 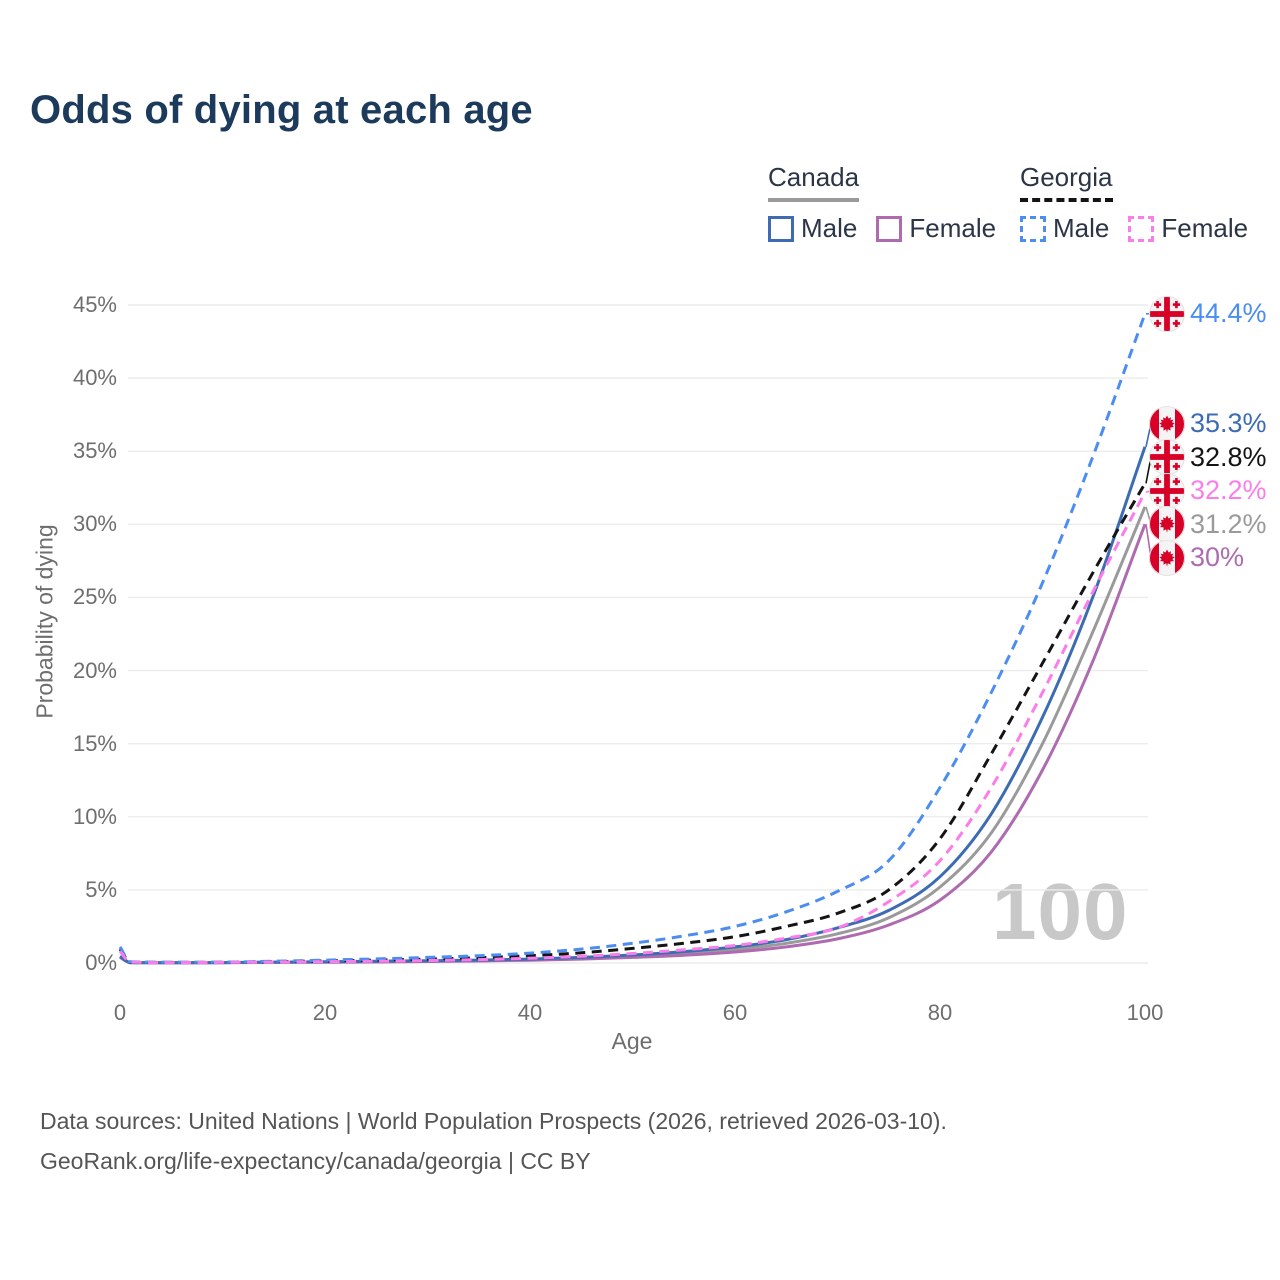 What do you see at coordinates (1228, 456) in the screenshot?
I see `end-value-label: 32.8%` at bounding box center [1228, 456].